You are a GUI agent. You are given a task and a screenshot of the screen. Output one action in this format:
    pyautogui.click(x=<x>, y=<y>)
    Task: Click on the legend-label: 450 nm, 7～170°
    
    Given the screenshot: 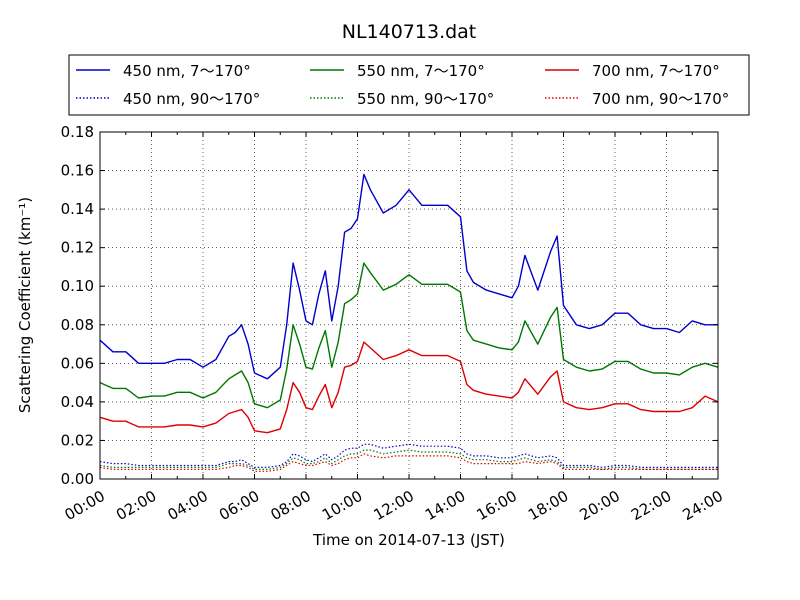 What is the action you would take?
    pyautogui.click(x=187, y=71)
    